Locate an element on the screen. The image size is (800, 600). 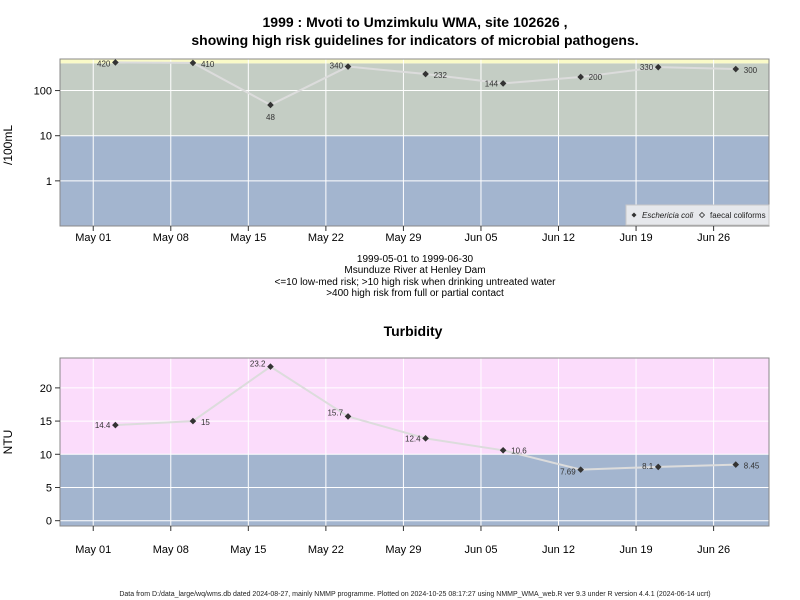
caption-date-range: 1999-05-01 to 1999-06-30 is located at coordinates (415, 259).